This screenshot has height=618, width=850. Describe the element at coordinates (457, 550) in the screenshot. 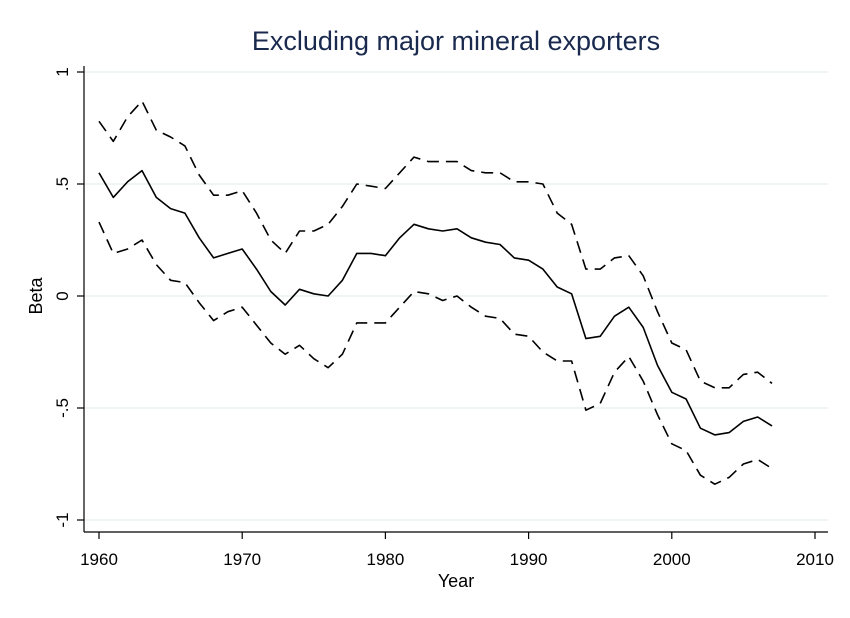

I see `x-axis-ticks: 1960 1970 1980 1990 2000 2010` at that location.